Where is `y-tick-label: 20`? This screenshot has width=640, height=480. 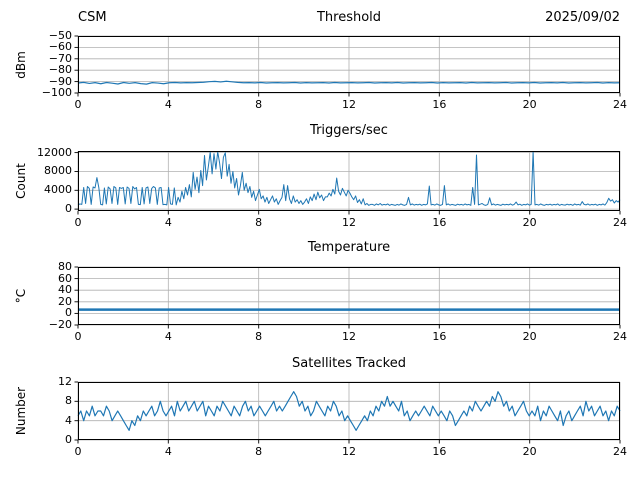
y-tick-label: 20 is located at coordinates (65, 301).